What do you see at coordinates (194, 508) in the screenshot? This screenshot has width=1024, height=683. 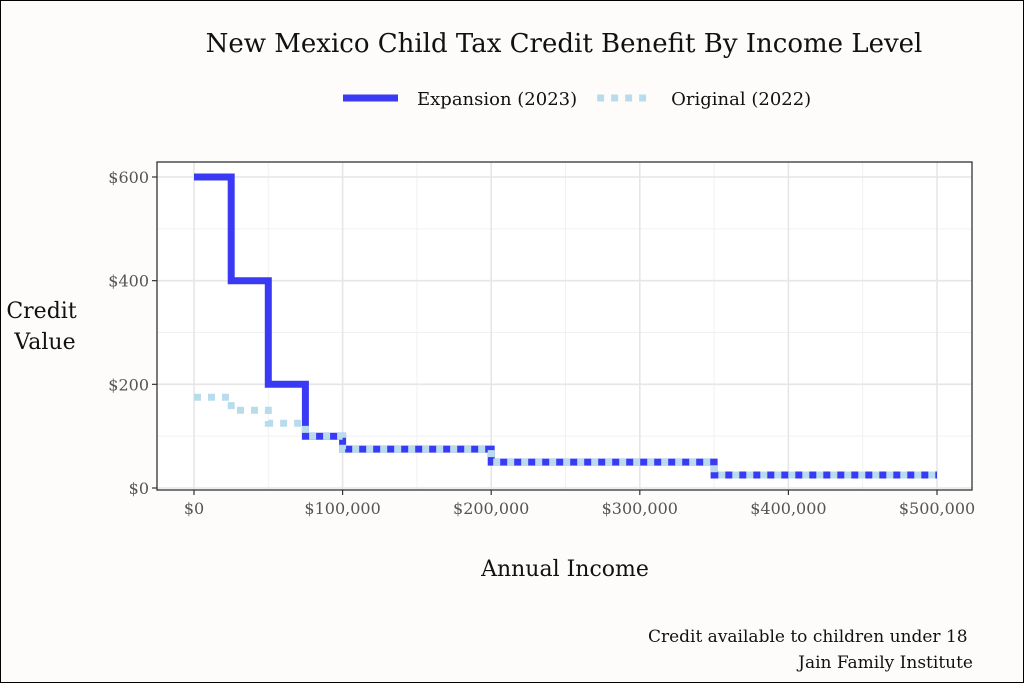 I see `x-tick-label: $0` at bounding box center [194, 508].